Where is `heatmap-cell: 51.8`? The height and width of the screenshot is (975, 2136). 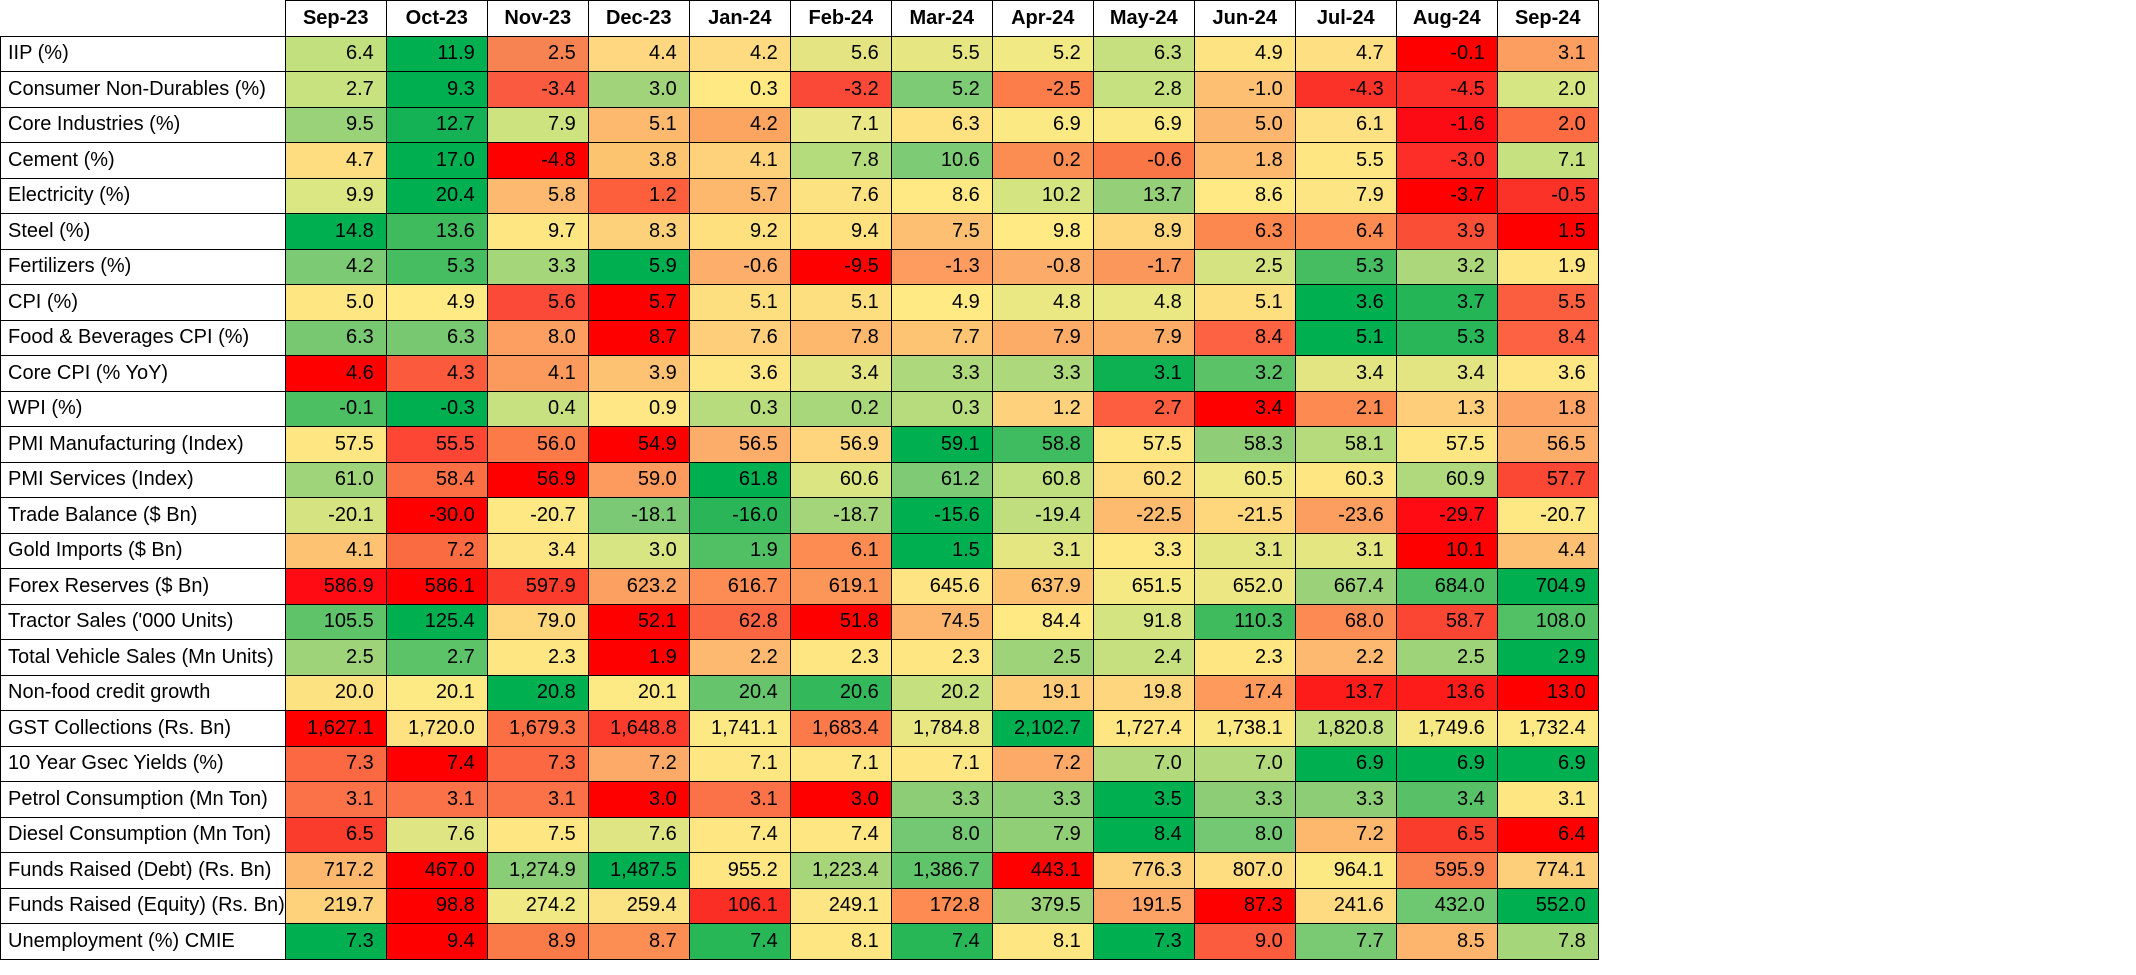 heatmap-cell: 51.8 is located at coordinates (840, 621).